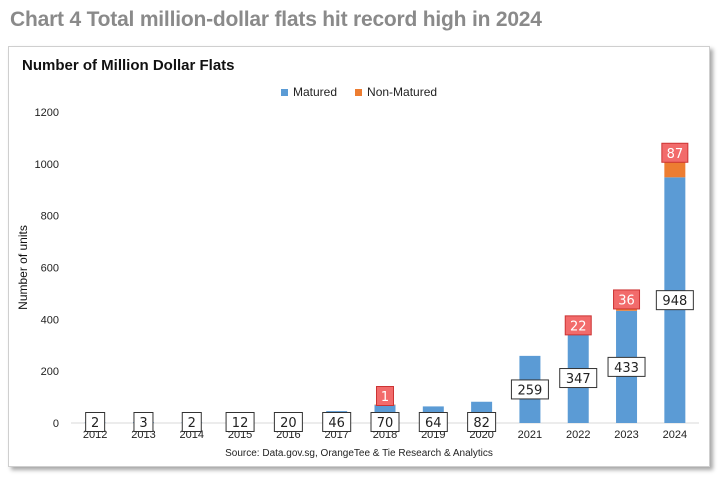 This screenshot has width=728, height=487. I want to click on data-label-matured: 70, so click(385, 423).